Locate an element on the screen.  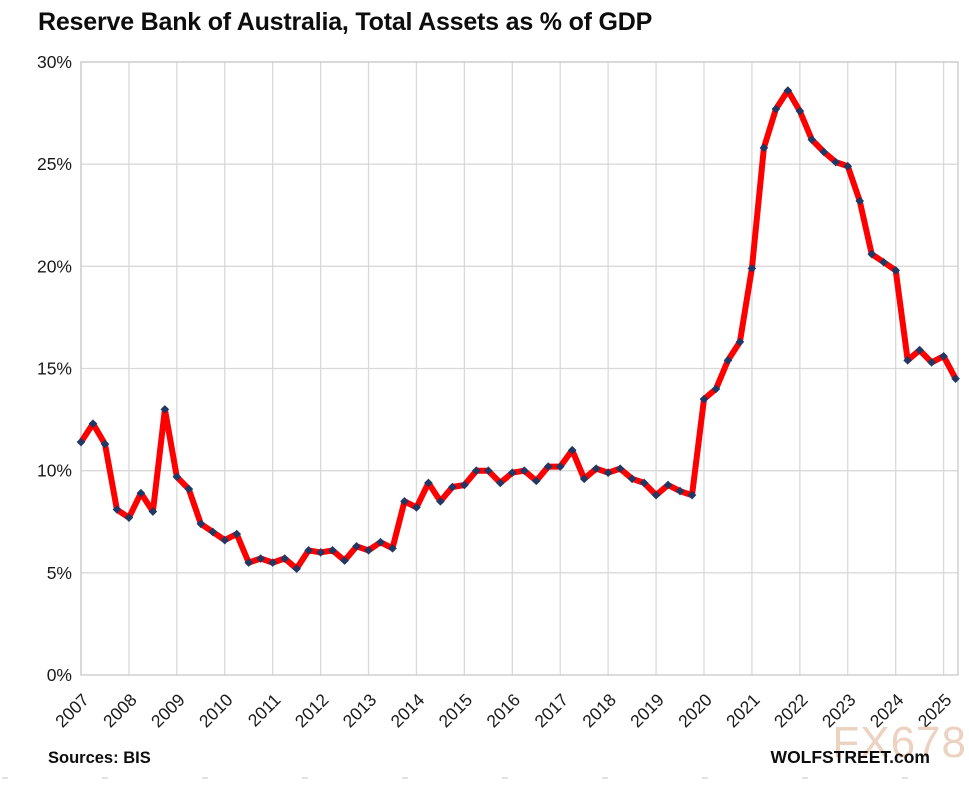
y-tick-label: 25% is located at coordinates (54, 164).